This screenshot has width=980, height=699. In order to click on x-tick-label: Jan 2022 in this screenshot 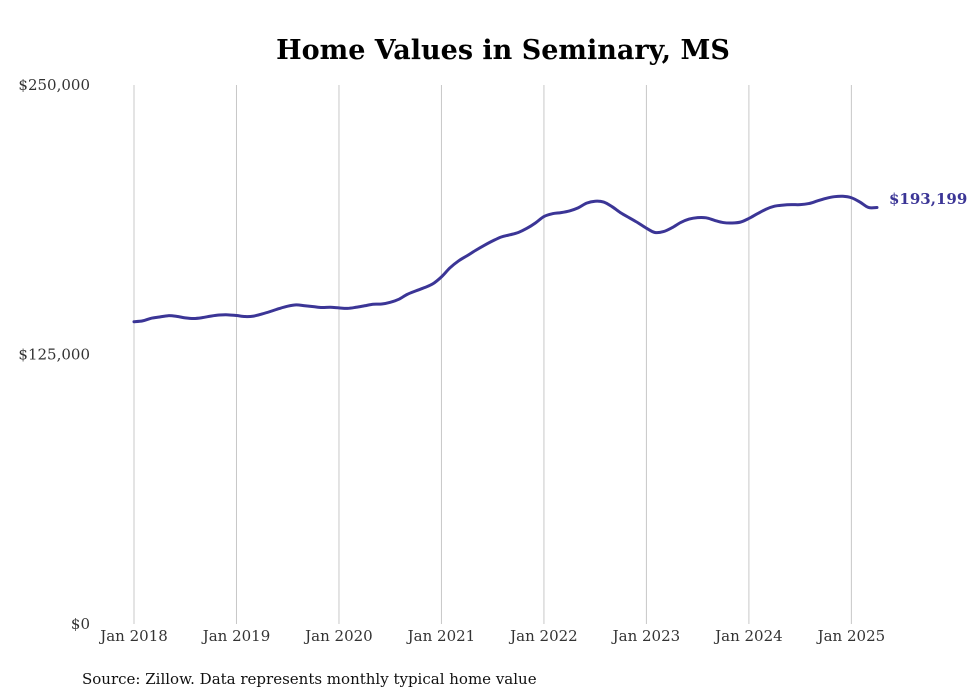, I will do `click(543, 636)`.